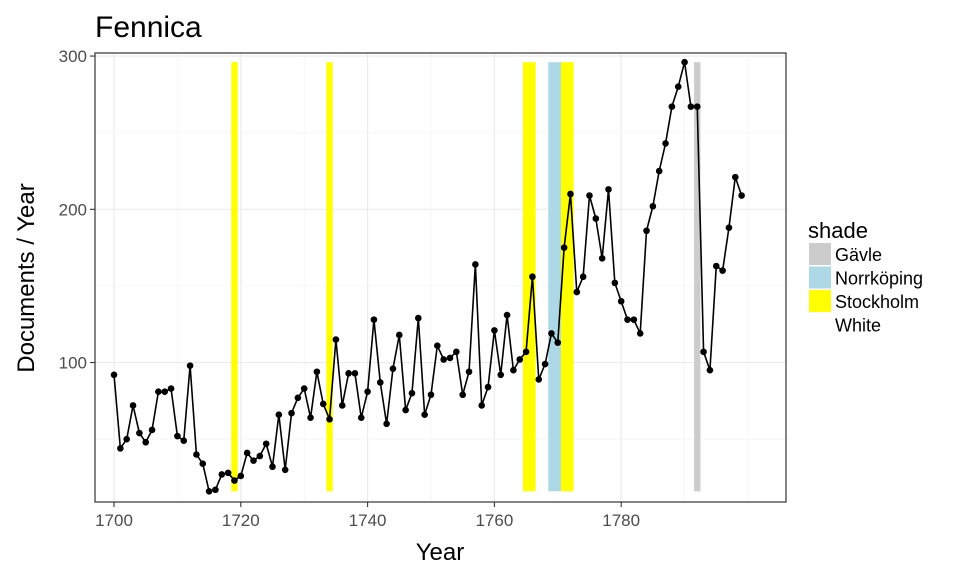 The height and width of the screenshot is (576, 960). What do you see at coordinates (368, 520) in the screenshot?
I see `x-tick-label: 1740` at bounding box center [368, 520].